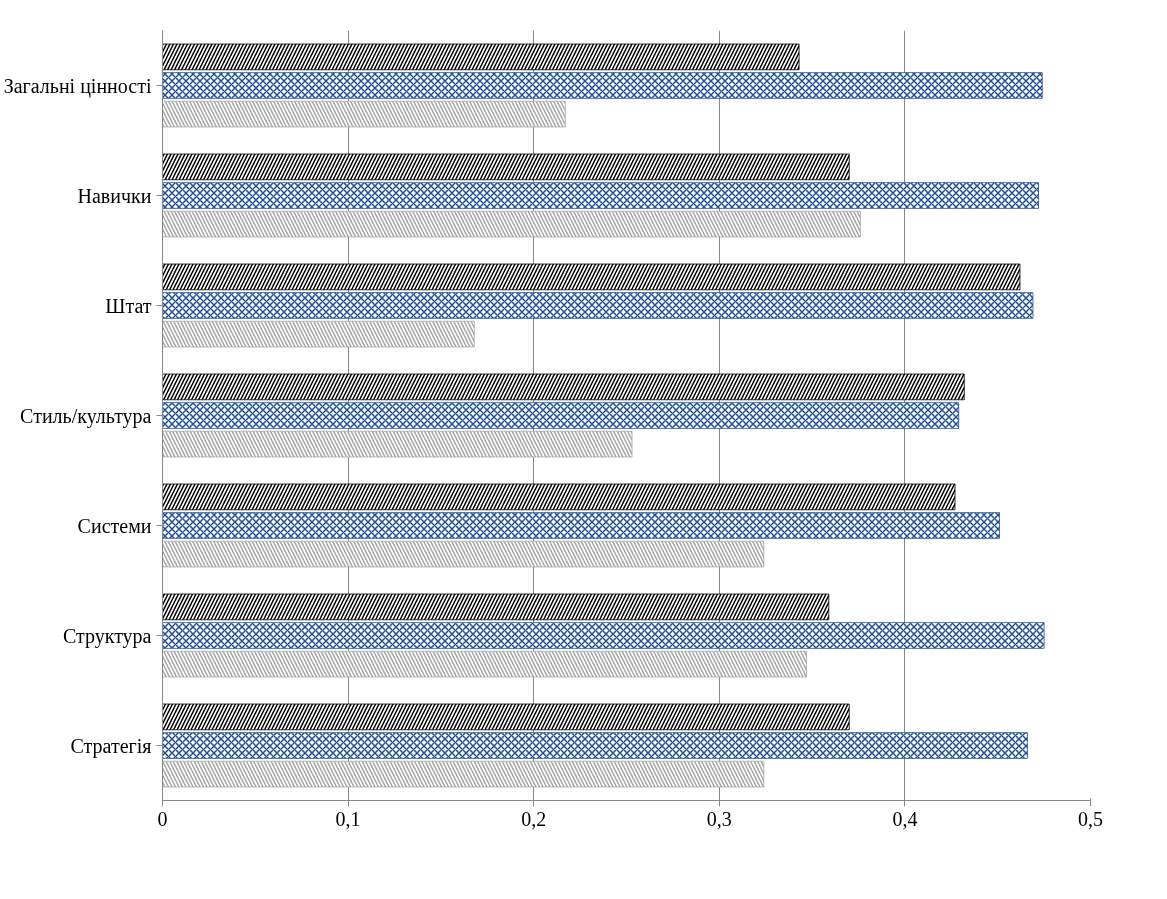 This screenshot has width=1167, height=899. Describe the element at coordinates (114, 525) in the screenshot. I see `y-tick-label: Системи` at that location.